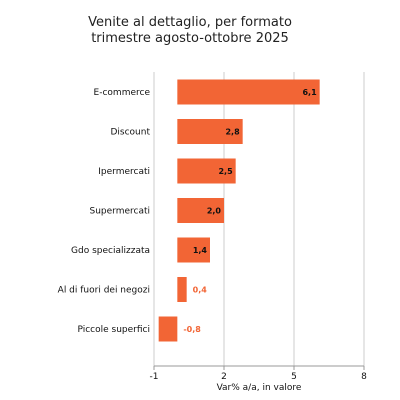 Image resolution: width=400 pixels, height=400 pixels. What do you see at coordinates (200, 290) in the screenshot?
I see `value-label-5: 0,4` at bounding box center [200, 290].